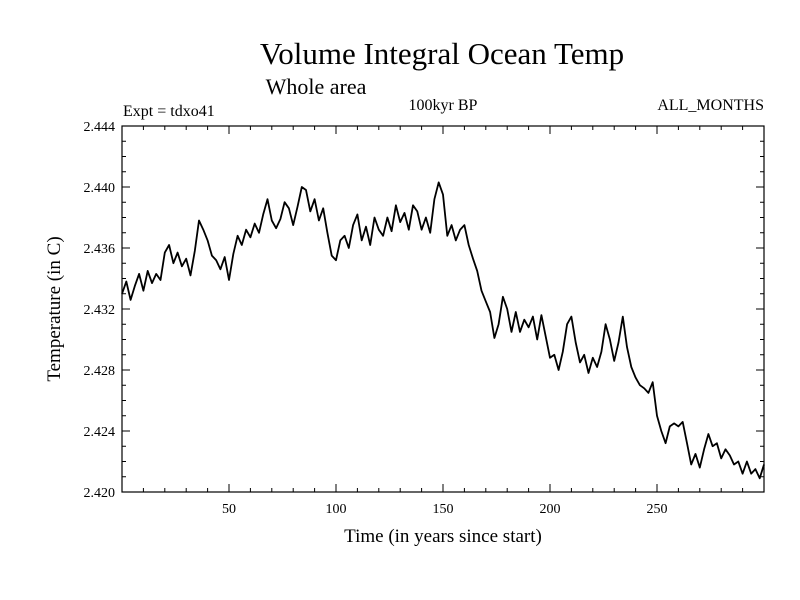 This screenshot has height=600, width=800. I want to click on x-axis-label: Time (in years since start), so click(443, 536).